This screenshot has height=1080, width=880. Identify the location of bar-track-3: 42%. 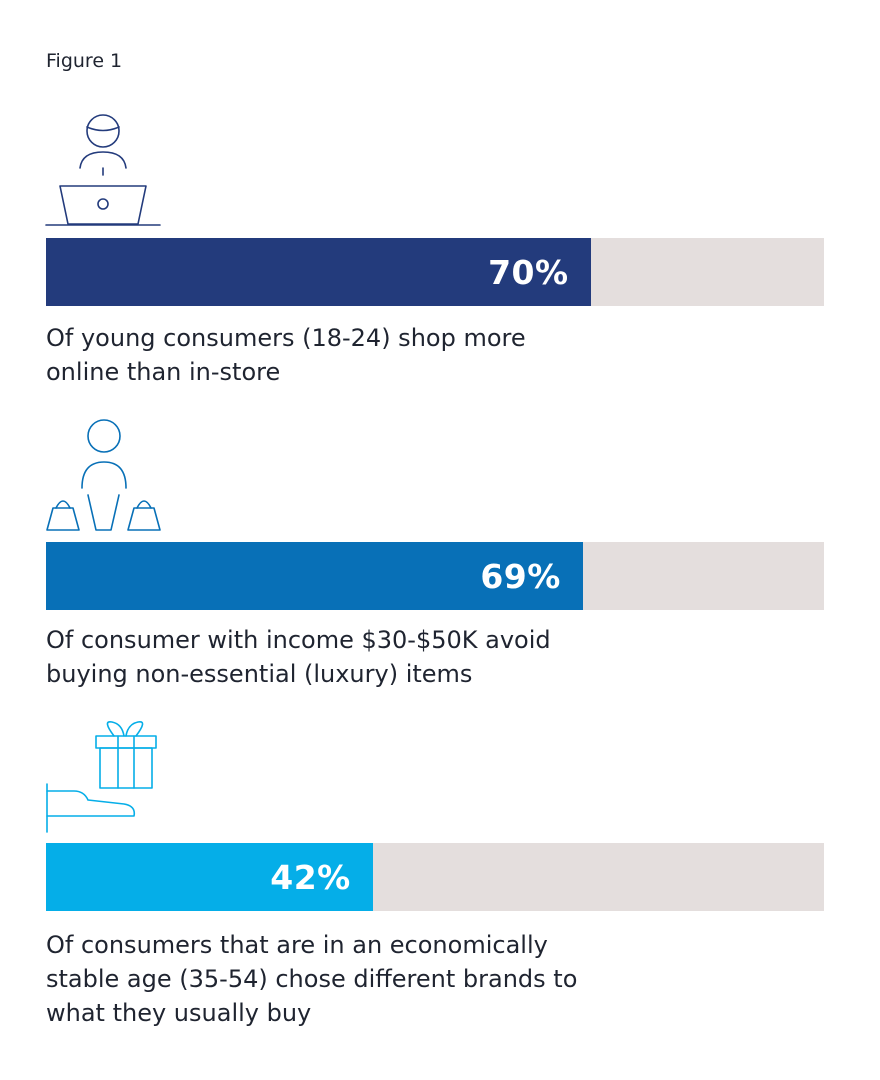
(435, 877).